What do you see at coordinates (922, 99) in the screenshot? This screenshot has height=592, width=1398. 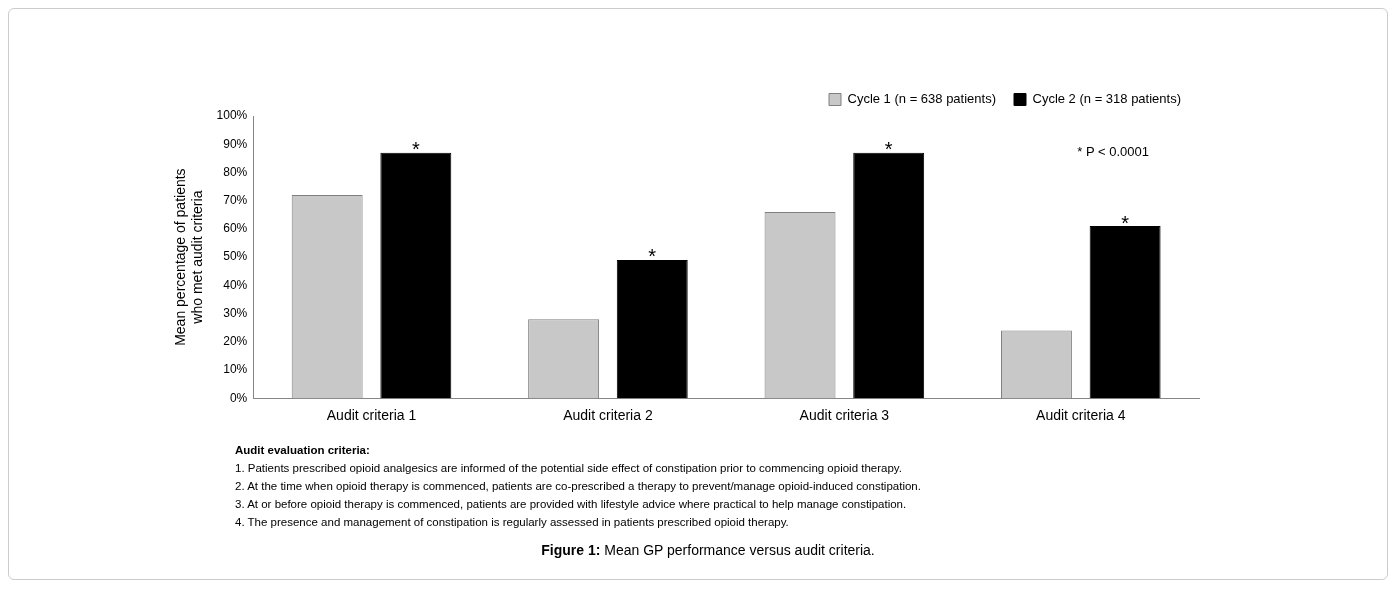 I see `legend-label: Cycle 1 (n = 638 patients)` at bounding box center [922, 99].